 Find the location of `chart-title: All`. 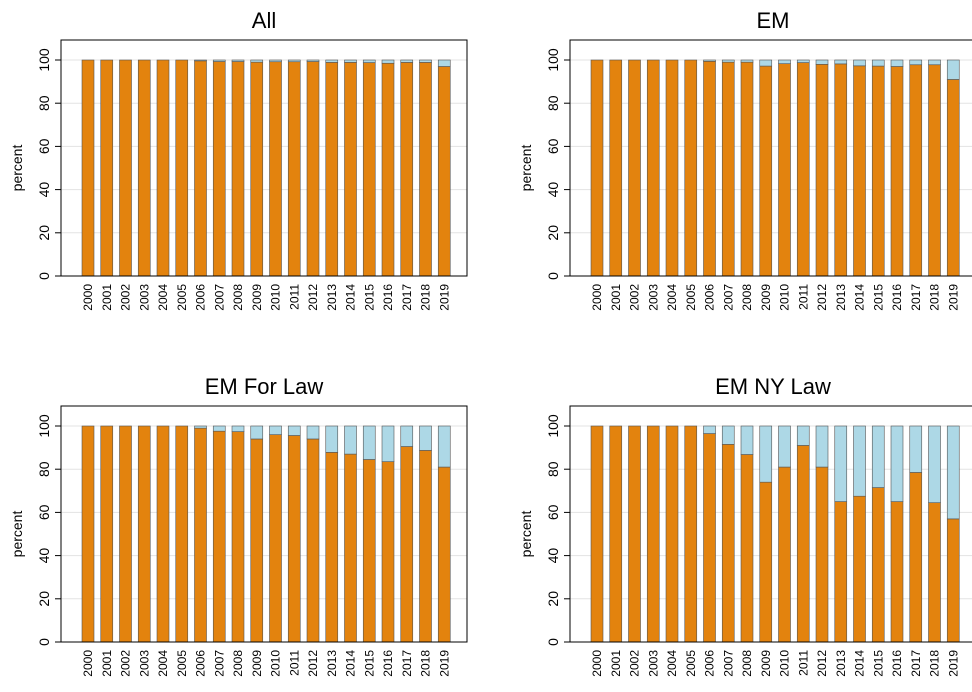

chart-title: All is located at coordinates (264, 20).